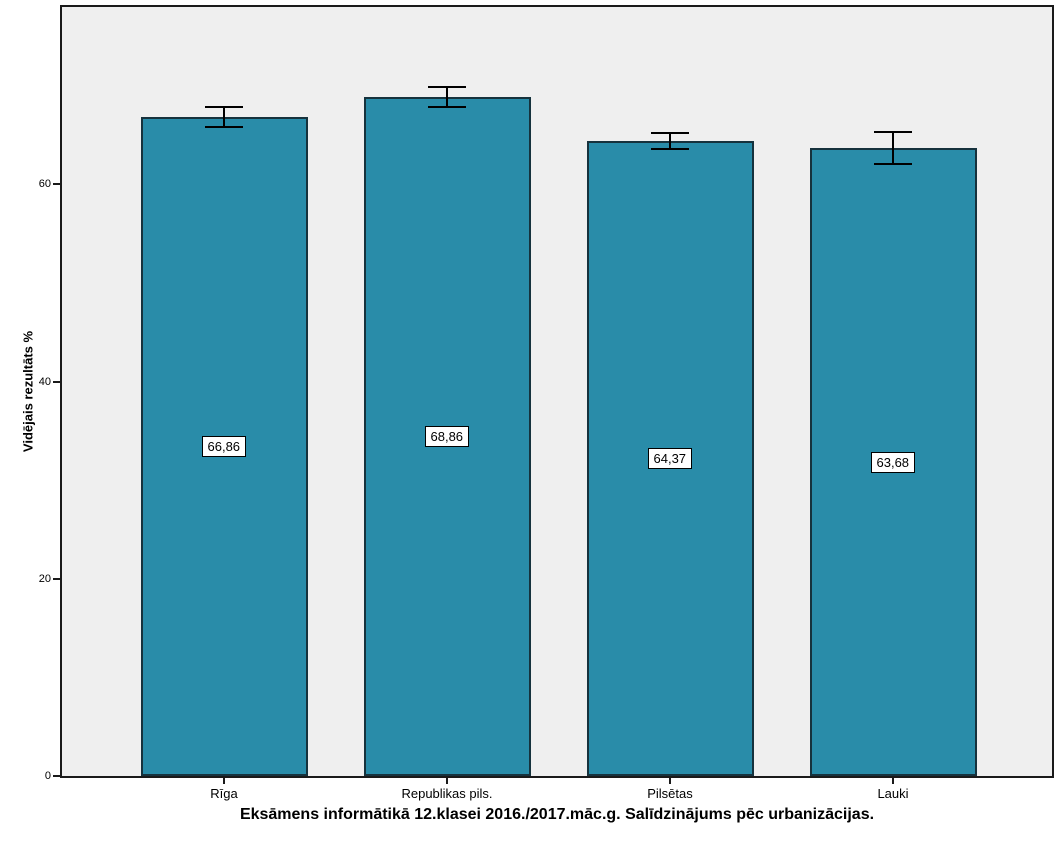 This screenshot has width=1064, height=851. Describe the element at coordinates (44, 578) in the screenshot. I see `y-tick-label: 20` at that location.